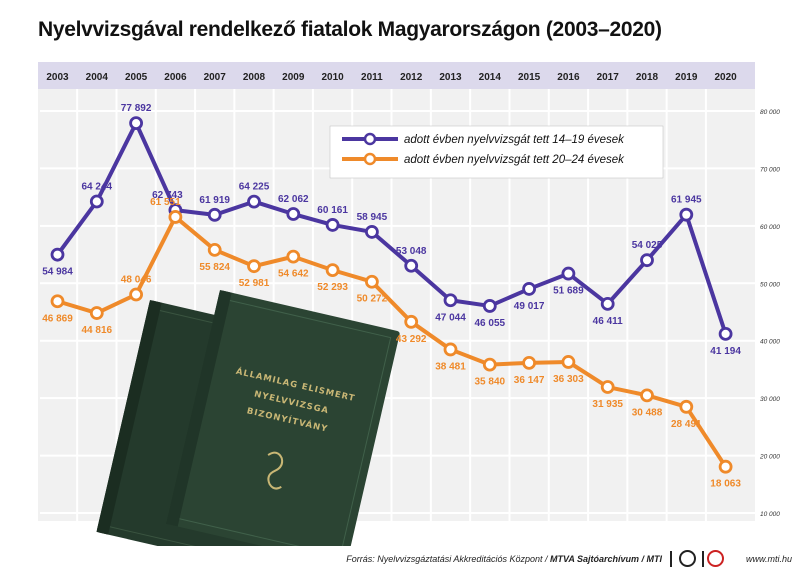 This screenshot has width=800, height=572. I want to click on x-tick-label: 2018, so click(647, 77).